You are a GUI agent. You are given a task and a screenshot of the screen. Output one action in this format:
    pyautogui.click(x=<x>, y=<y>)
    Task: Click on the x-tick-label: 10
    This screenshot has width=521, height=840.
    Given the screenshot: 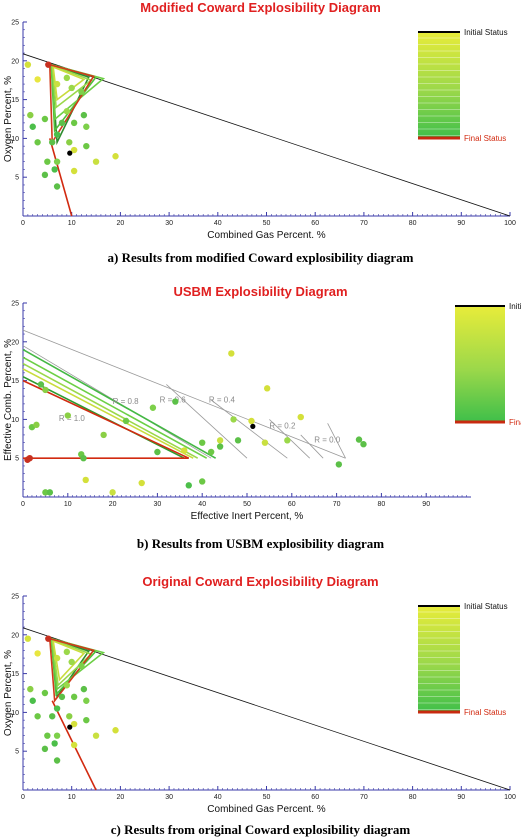 What is the action you would take?
    pyautogui.click(x=68, y=504)
    